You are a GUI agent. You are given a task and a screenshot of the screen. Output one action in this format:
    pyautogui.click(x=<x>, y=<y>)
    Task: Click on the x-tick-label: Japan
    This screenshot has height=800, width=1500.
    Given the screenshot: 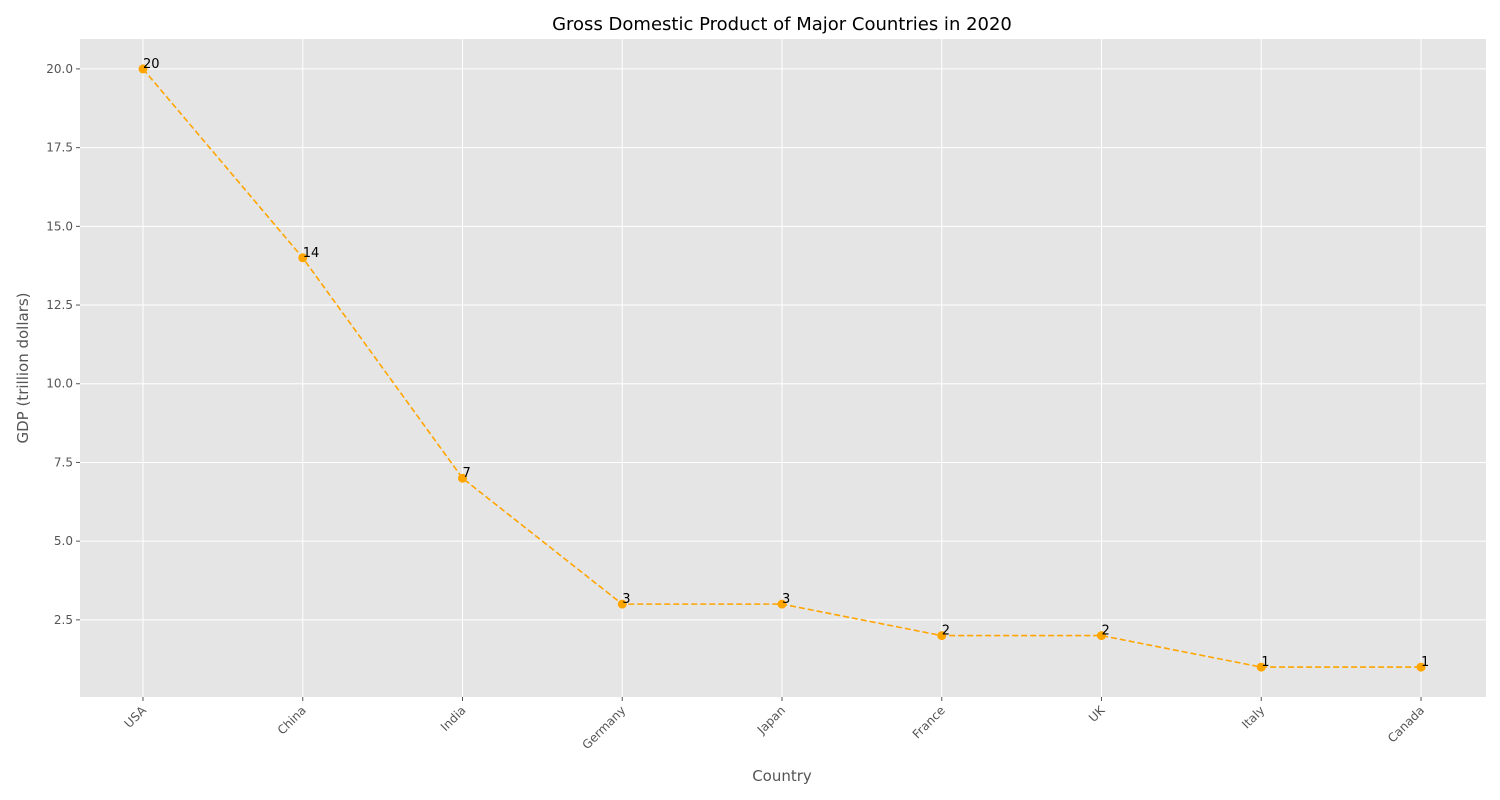 What is the action you would take?
    pyautogui.click(x=771, y=720)
    